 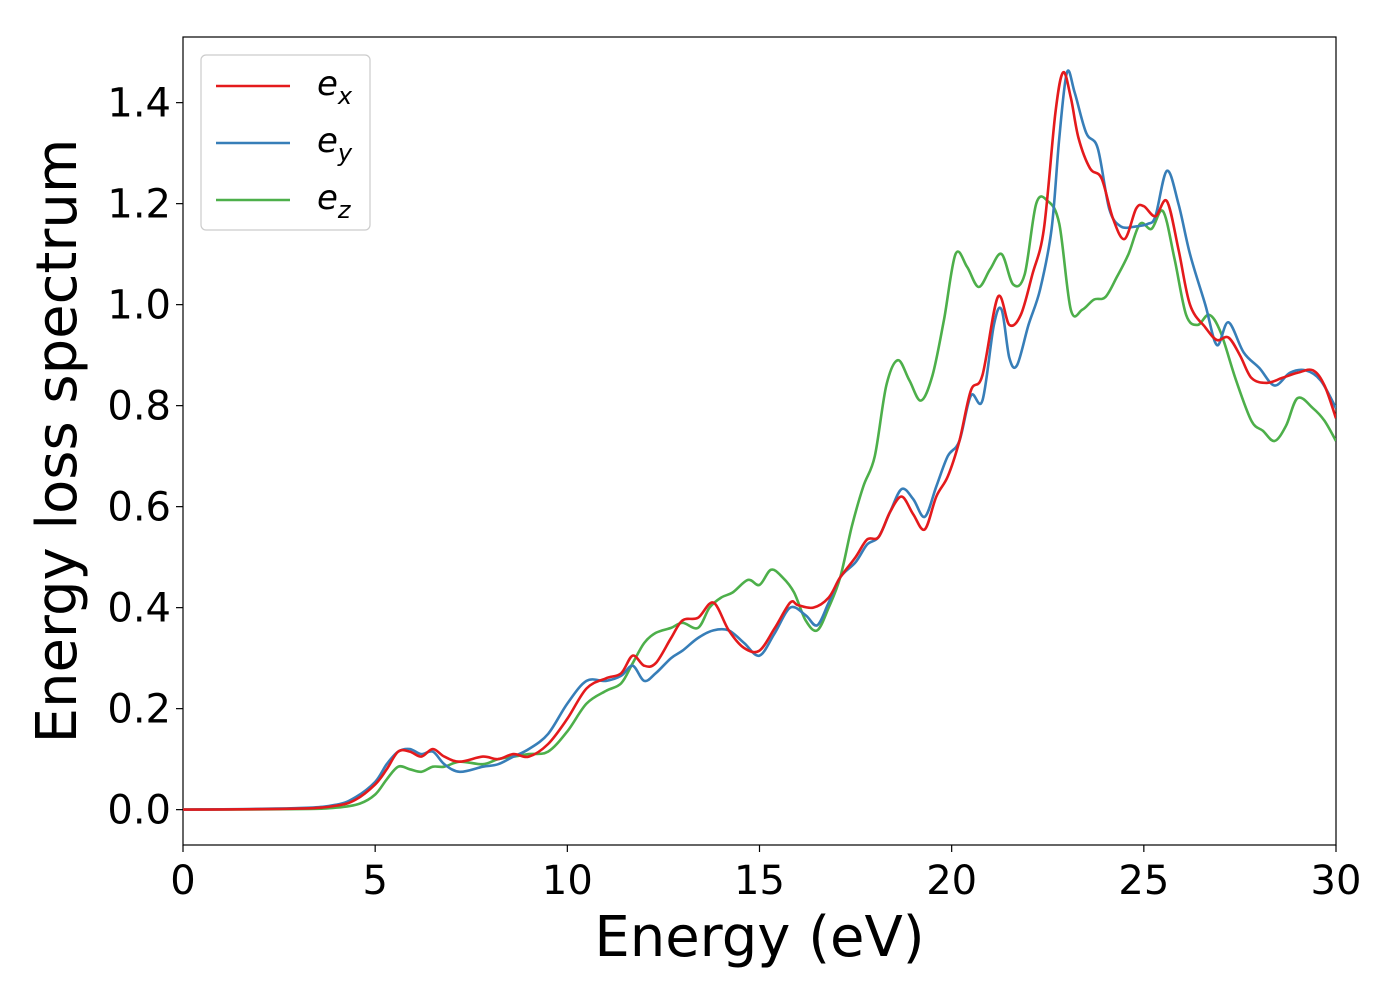 I want to click on legend-label-subscript: y, so click(x=345, y=153).